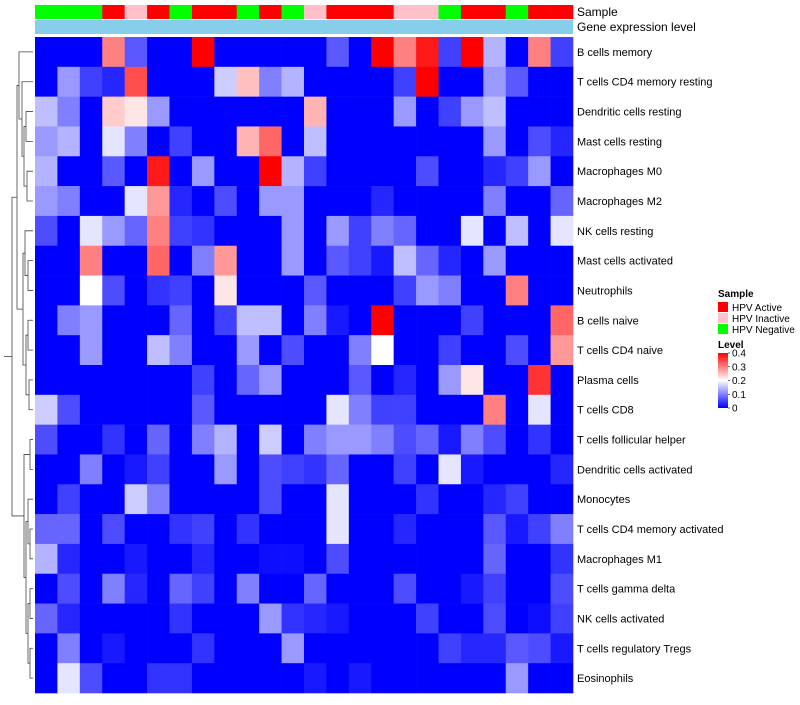  What do you see at coordinates (739, 381) in the screenshot?
I see `legend-level-tick-label: 0.2` at bounding box center [739, 381].